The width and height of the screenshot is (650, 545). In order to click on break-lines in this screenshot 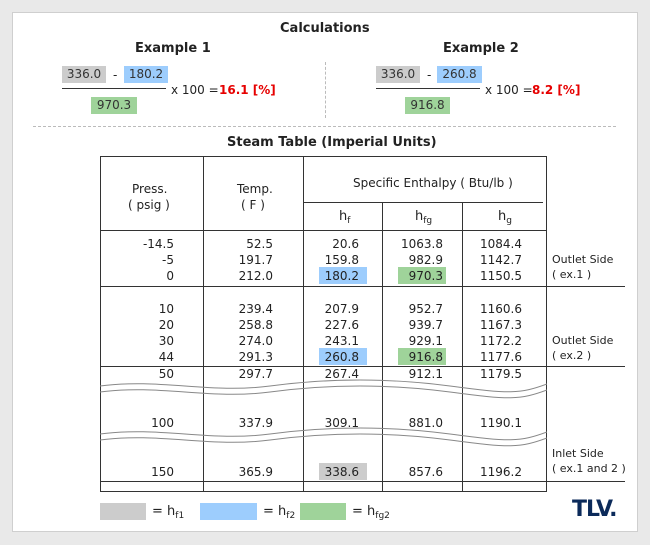, I will do `click(323, 413)`.